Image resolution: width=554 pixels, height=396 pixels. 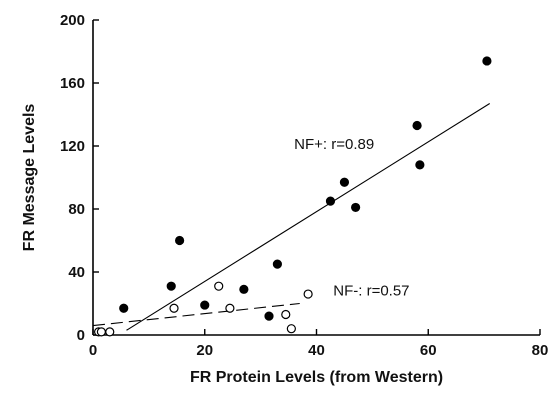 I want to click on x-axis-title: FR Protein Levels (from Western), so click(x=316, y=377).